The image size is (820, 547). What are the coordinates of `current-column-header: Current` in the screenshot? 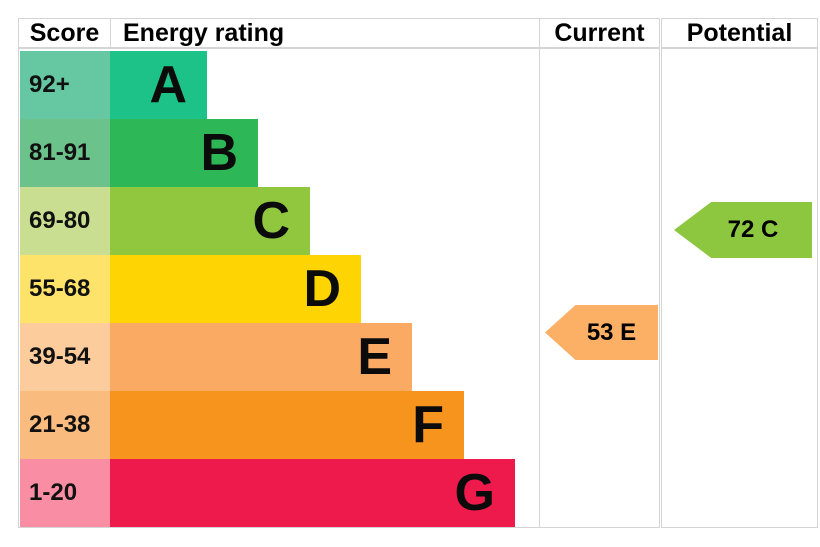 It's located at (599, 34).